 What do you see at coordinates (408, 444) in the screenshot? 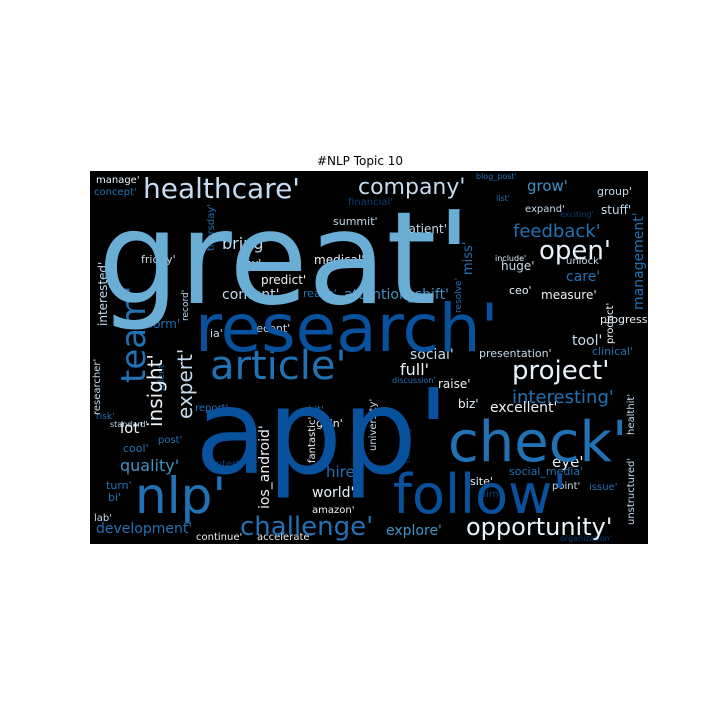
I see `word-tuesday: tuesday'` at bounding box center [408, 444].